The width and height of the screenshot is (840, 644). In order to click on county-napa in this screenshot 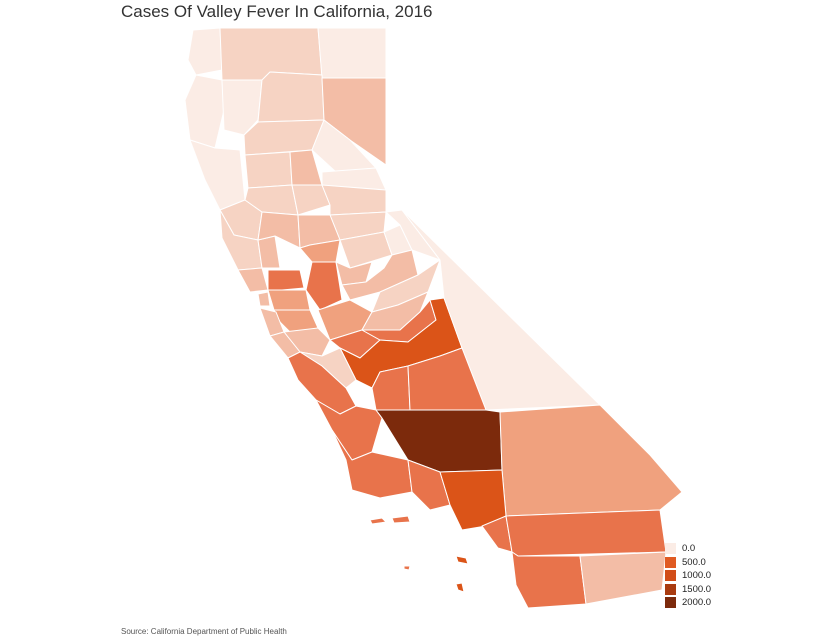, I will do `click(269, 252)`.